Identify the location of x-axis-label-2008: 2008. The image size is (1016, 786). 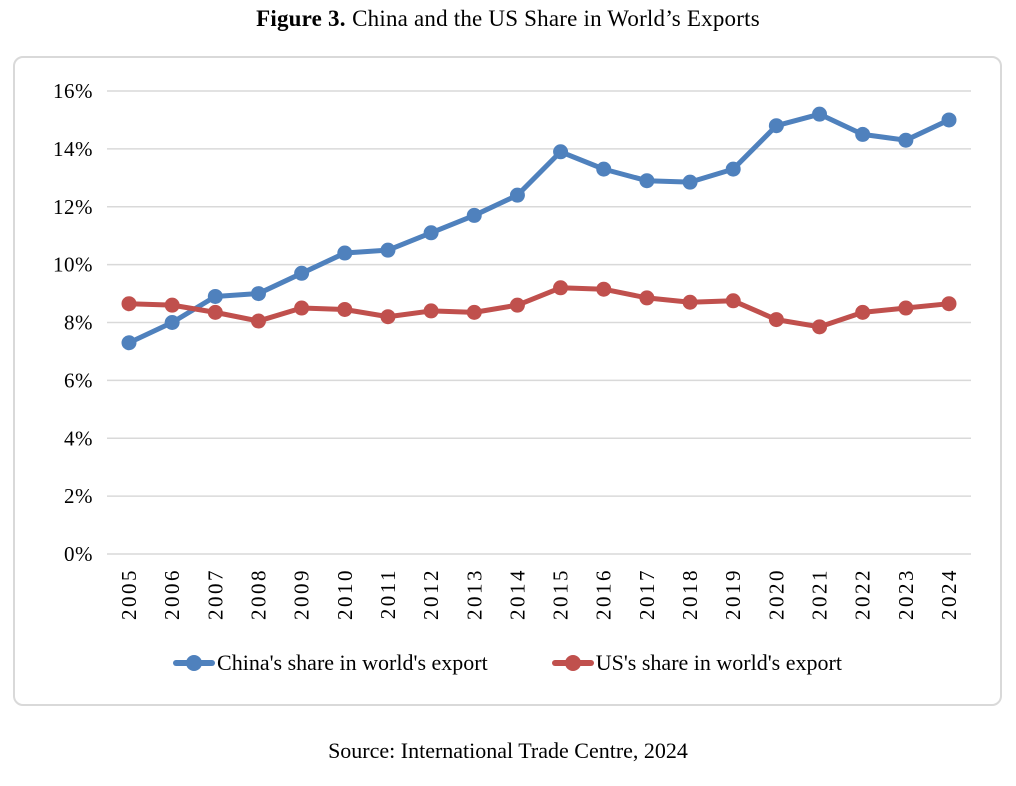
(258, 594).